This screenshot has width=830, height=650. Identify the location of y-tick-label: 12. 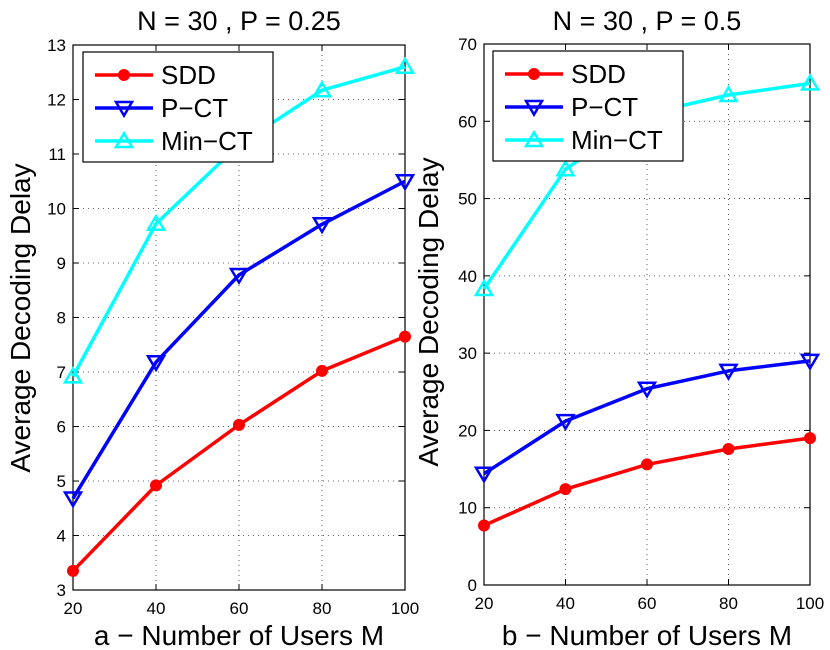
(56, 100).